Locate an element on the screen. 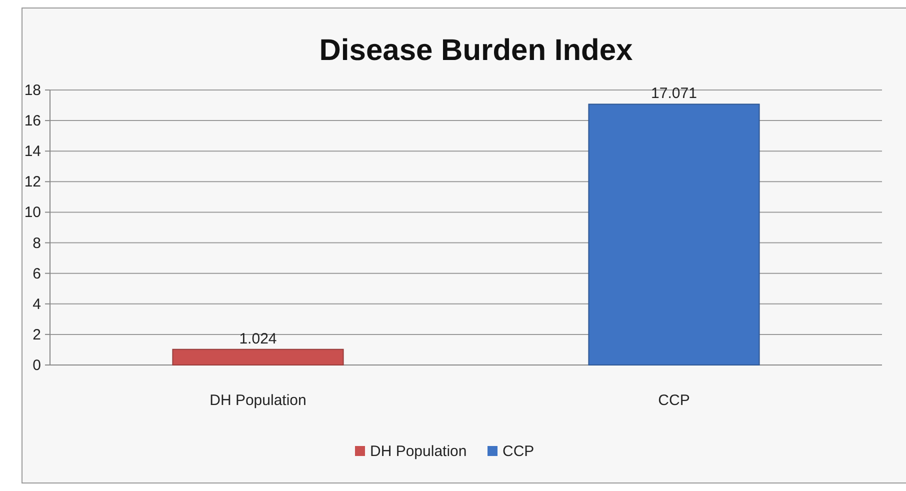 This screenshot has width=906, height=491. y-tick-label: 4 is located at coordinates (36, 304).